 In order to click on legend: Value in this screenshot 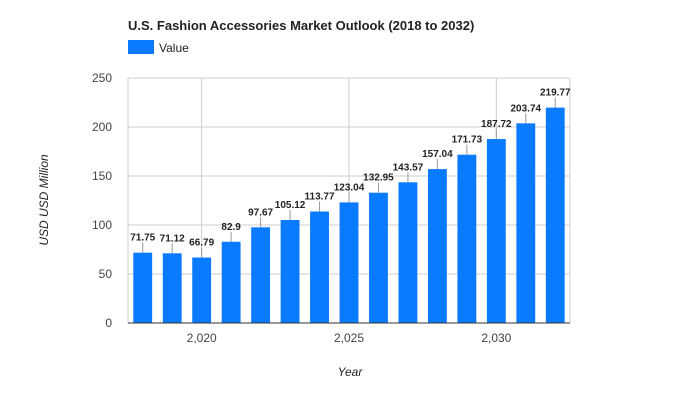, I will do `click(158, 47)`.